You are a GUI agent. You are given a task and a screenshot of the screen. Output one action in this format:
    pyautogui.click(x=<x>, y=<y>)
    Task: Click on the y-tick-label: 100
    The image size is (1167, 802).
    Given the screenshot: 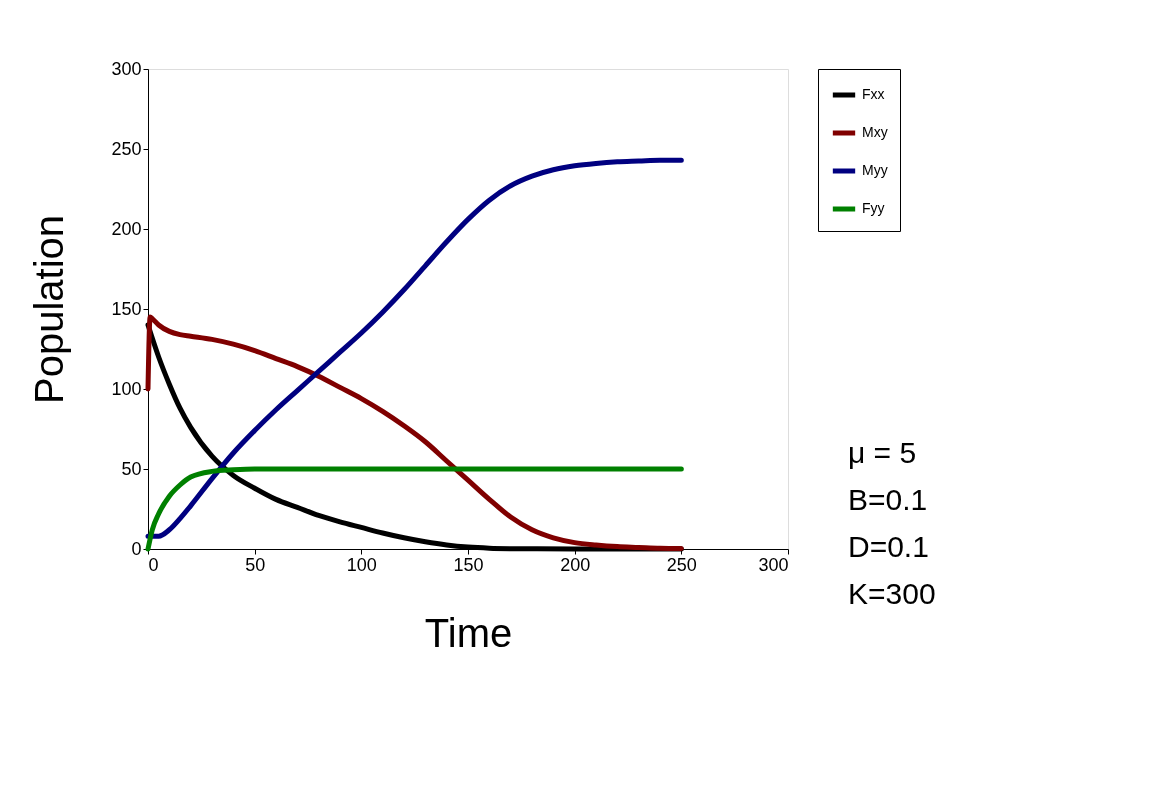 What is the action you would take?
    pyautogui.click(x=126, y=388)
    